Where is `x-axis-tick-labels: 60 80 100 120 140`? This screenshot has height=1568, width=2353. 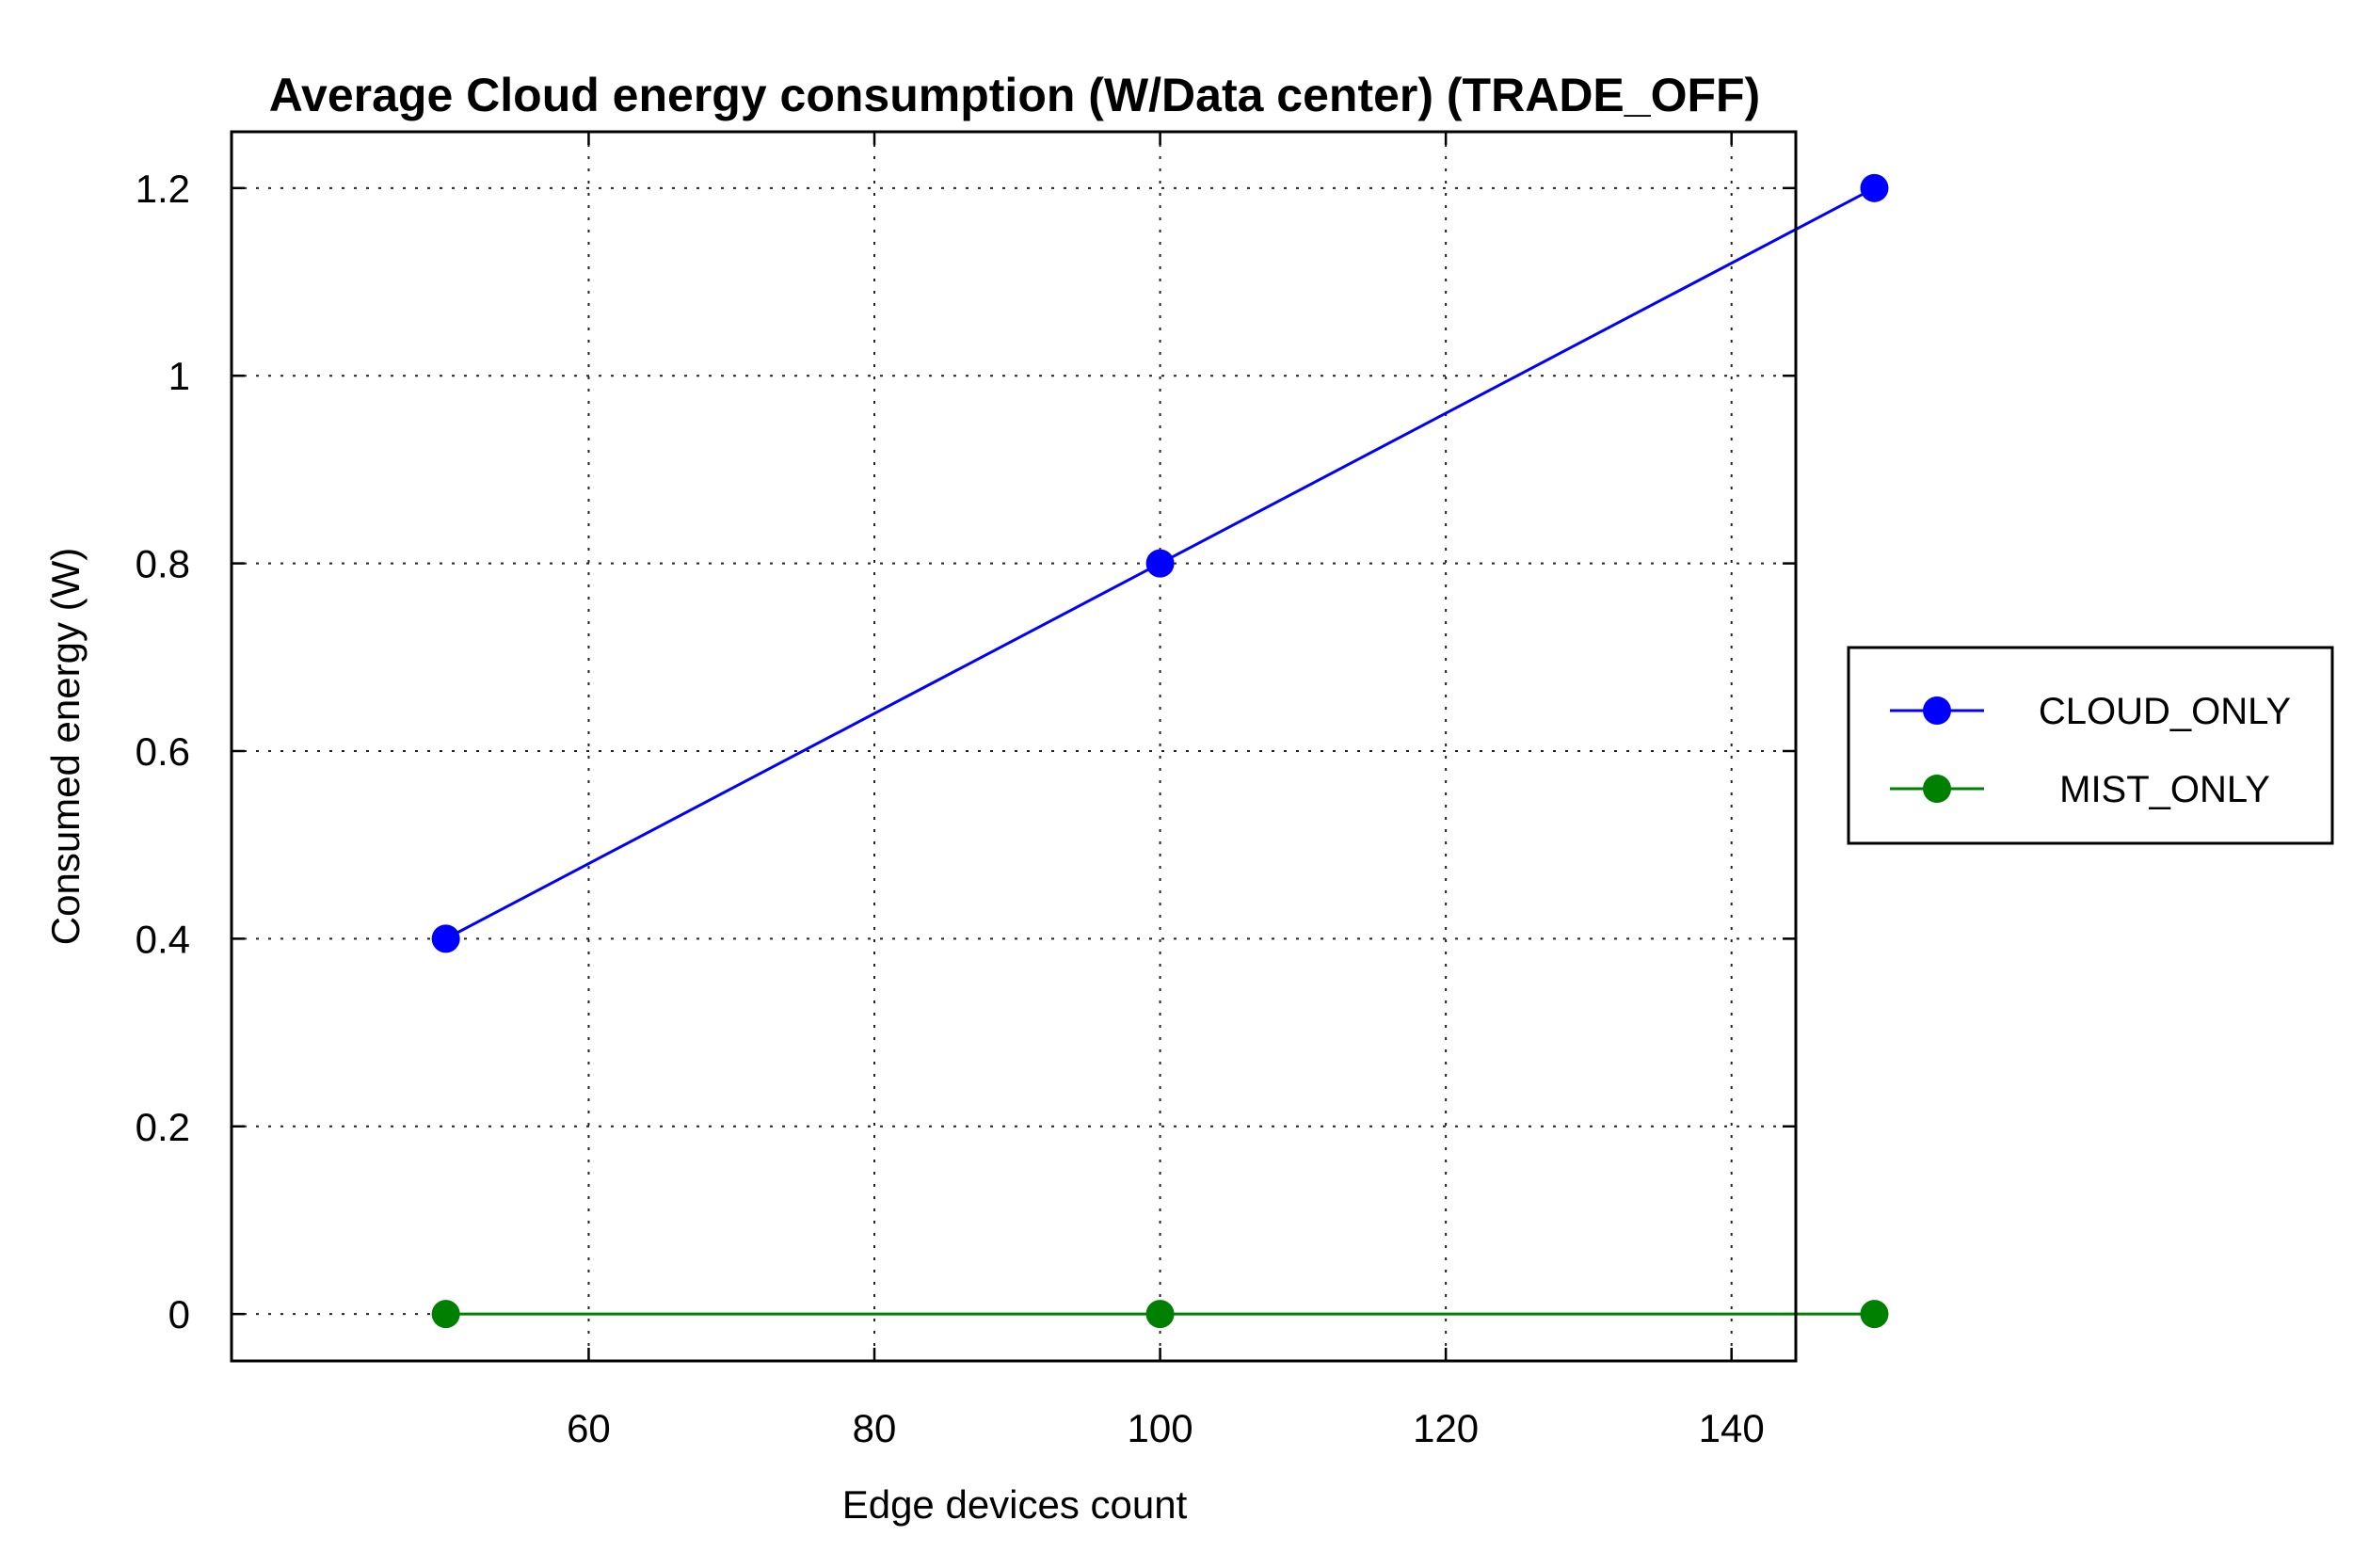
x-axis-tick-labels: 60 80 100 120 140 is located at coordinates (1166, 1428).